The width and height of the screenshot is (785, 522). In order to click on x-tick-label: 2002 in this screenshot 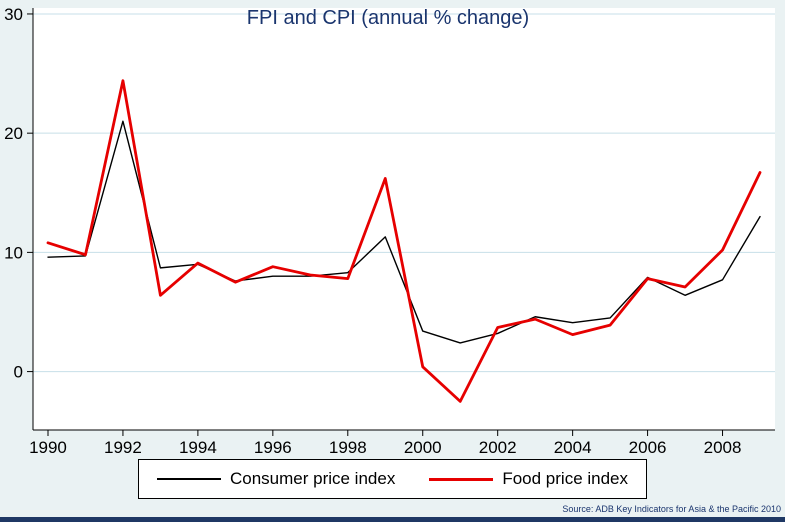, I will do `click(498, 446)`.